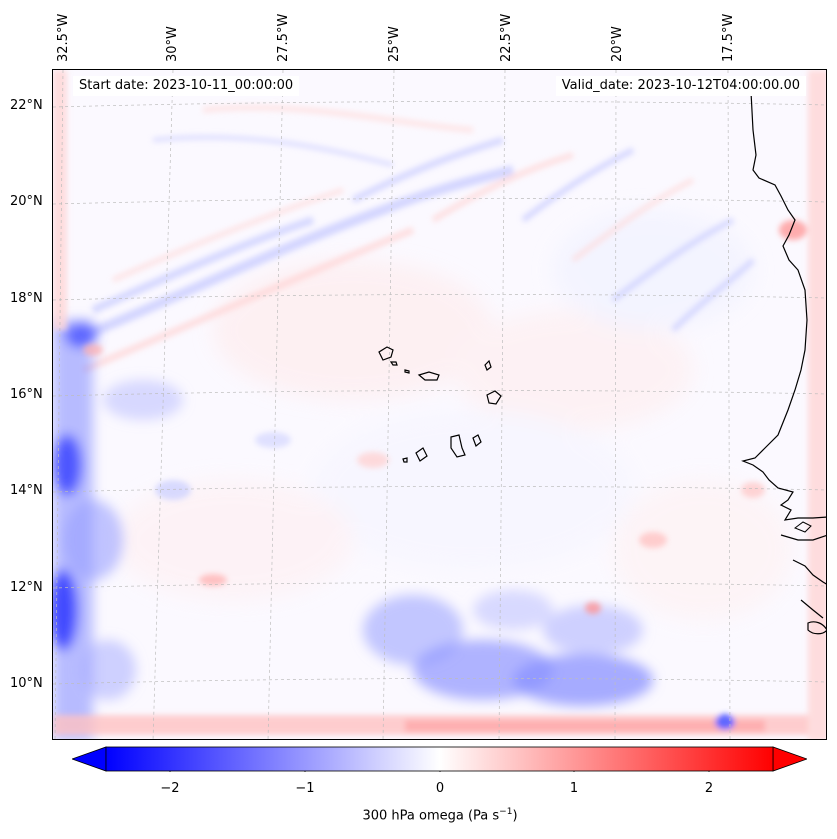 The width and height of the screenshot is (837, 839). What do you see at coordinates (305, 788) in the screenshot?
I see `colorbar-tick-neg1: −1` at bounding box center [305, 788].